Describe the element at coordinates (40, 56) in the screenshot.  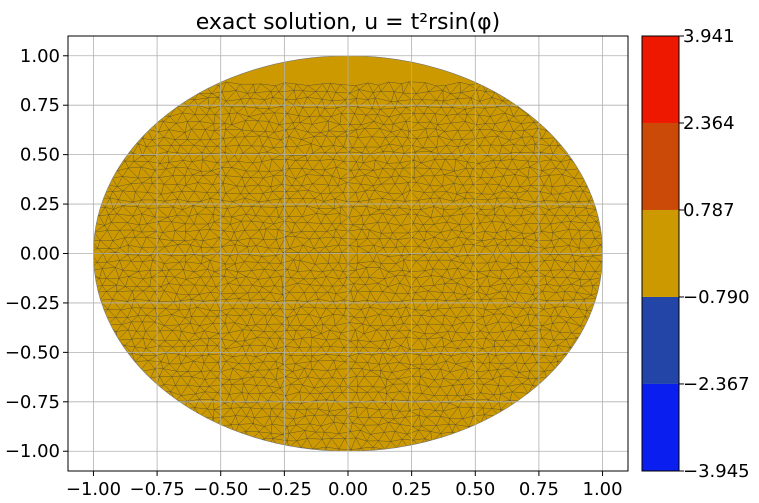
I see `y-tick-label: 1.00` at that location.